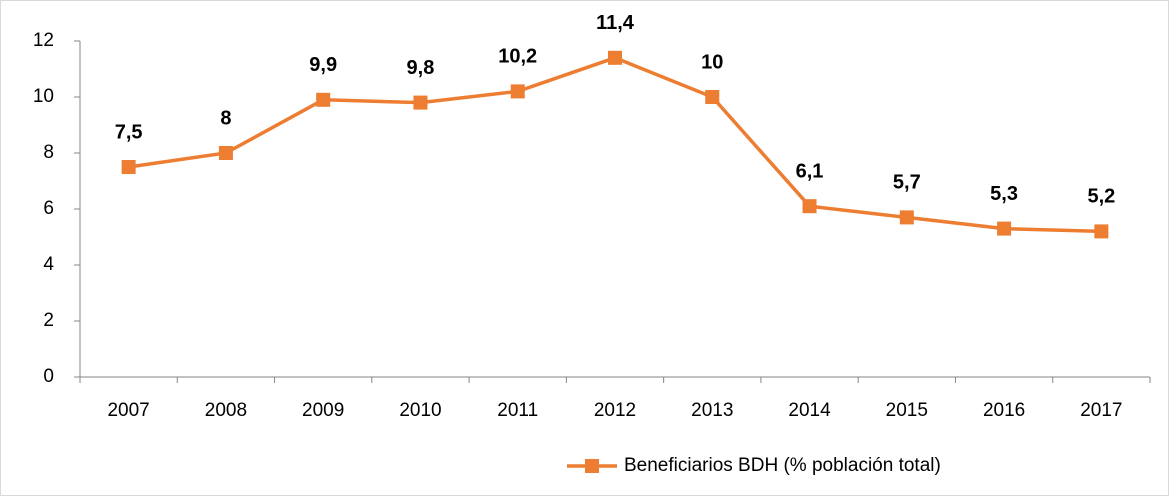 This screenshot has height=497, width=1170. I want to click on legend-label: Beneficiarios BDH (% población total), so click(782, 465).